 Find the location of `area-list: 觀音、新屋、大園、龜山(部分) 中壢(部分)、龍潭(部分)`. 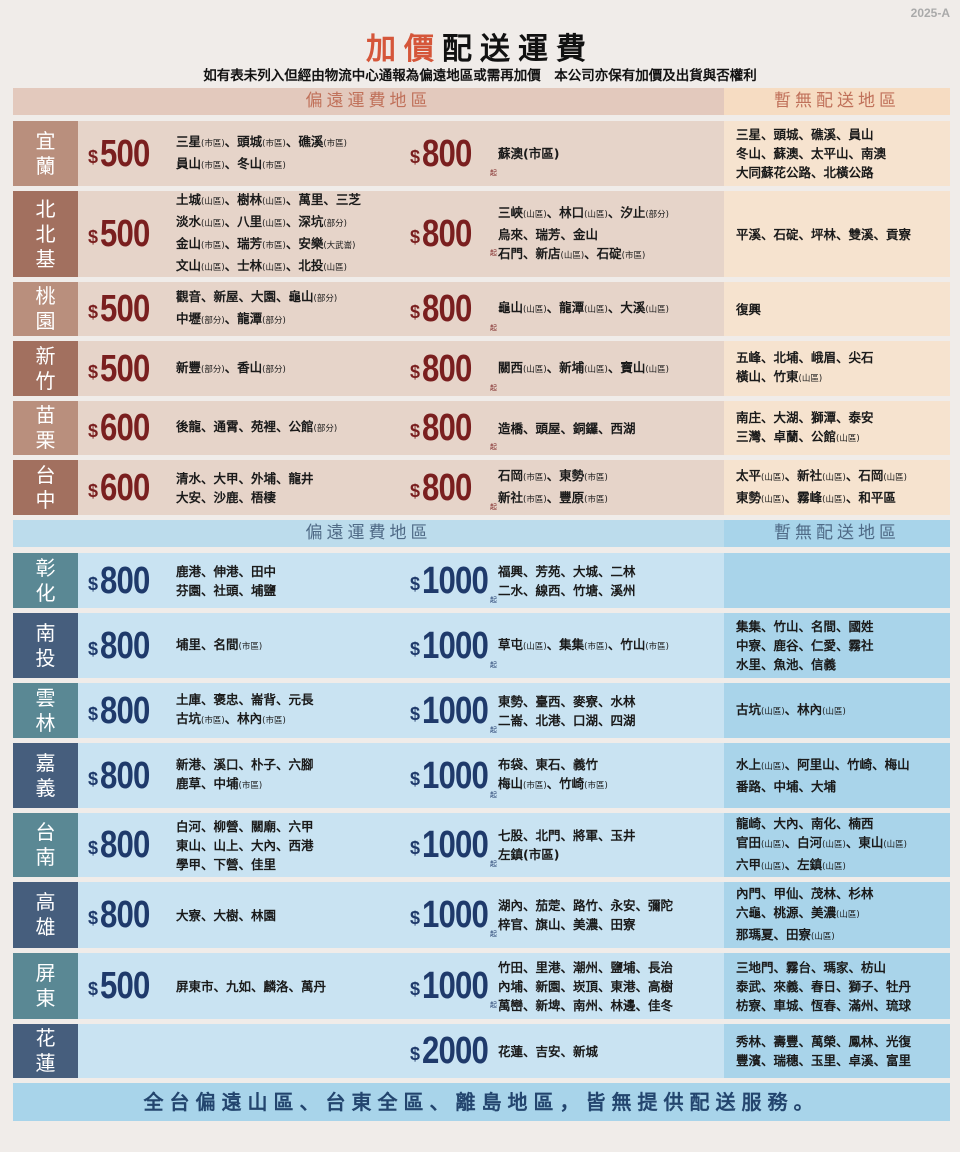

area-list: 觀音、新屋、大園、龜山(部分) 中壢(部分)、龍潭(部分) is located at coordinates (256, 309).